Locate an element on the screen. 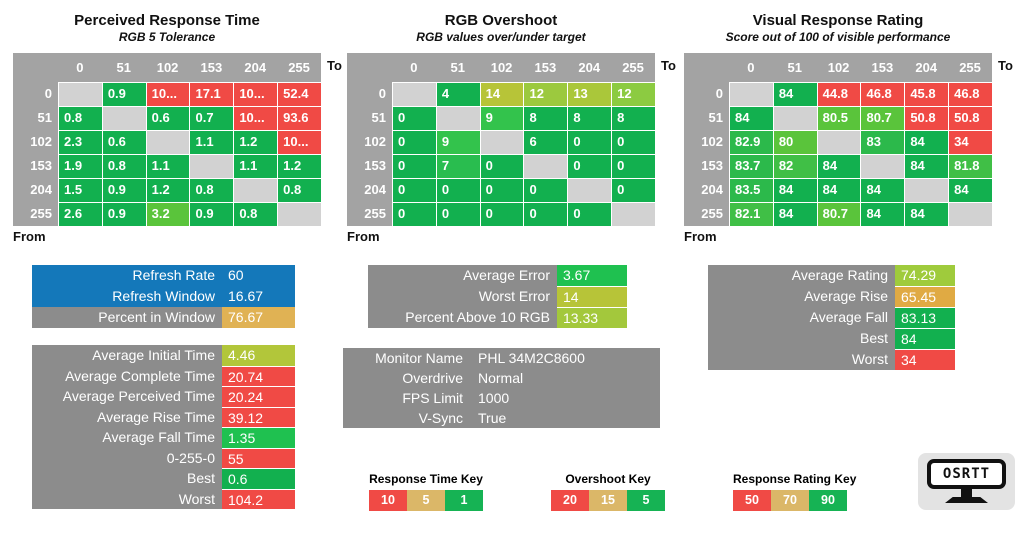 The height and width of the screenshot is (547, 1024). key-swatch: 15 is located at coordinates (608, 500).